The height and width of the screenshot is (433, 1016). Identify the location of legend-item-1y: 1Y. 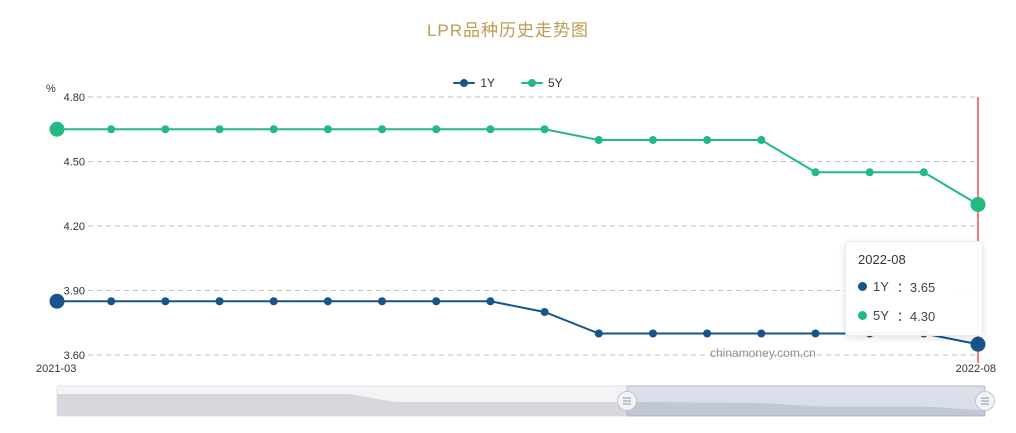
(474, 83).